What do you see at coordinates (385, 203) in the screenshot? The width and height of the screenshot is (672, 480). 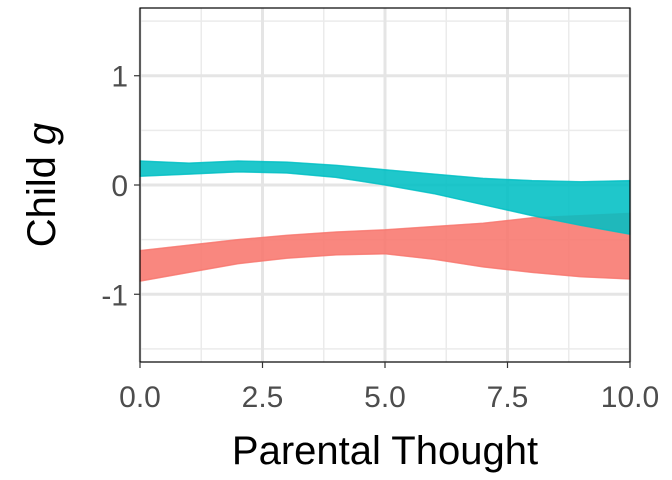 I see `series-2-lower-edge` at bounding box center [385, 203].